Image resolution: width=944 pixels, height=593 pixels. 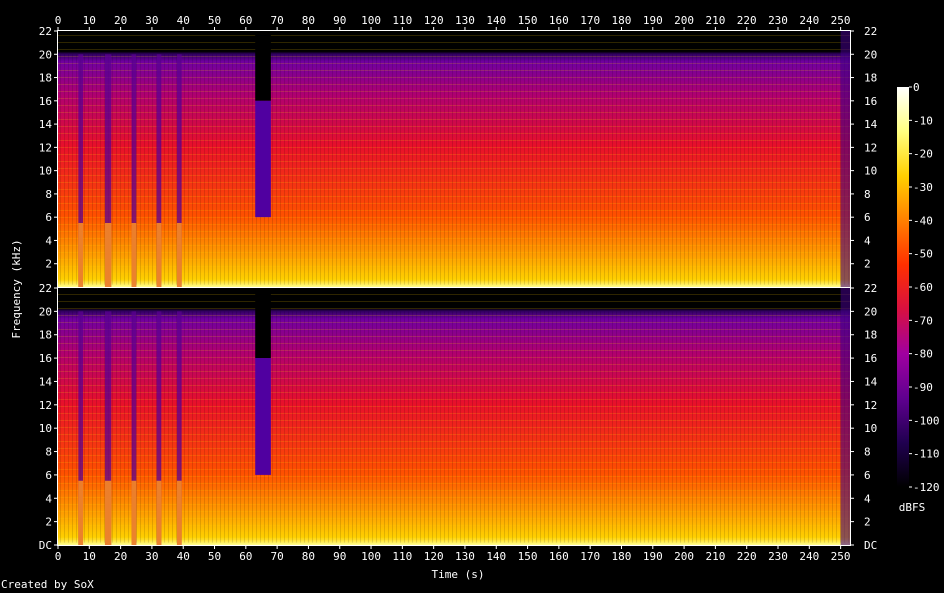 I want to click on y-tick-label-left: 10, so click(x=45, y=171).